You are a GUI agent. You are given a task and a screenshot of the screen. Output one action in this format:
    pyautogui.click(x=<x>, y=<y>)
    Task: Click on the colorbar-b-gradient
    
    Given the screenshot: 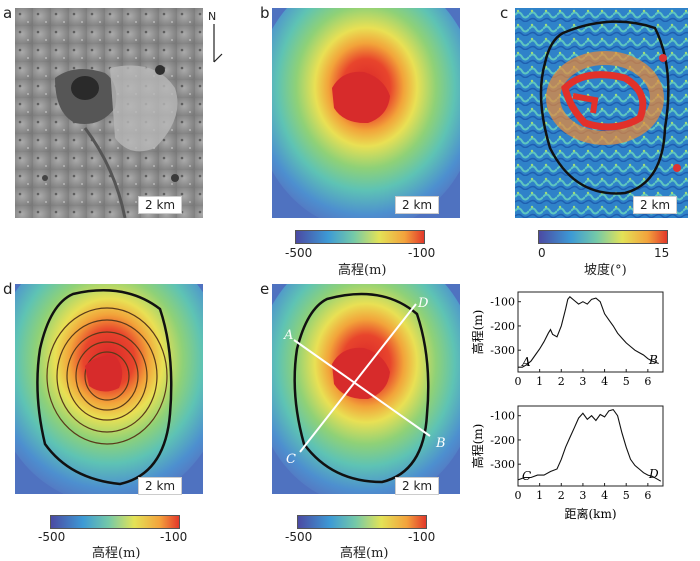 What is the action you would take?
    pyautogui.click(x=360, y=237)
    